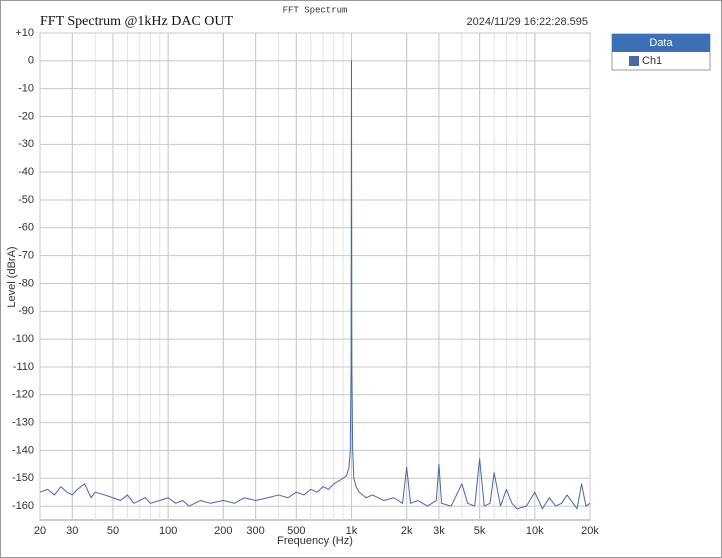 This screenshot has width=722, height=558. What do you see at coordinates (24, 33) in the screenshot?
I see `y-tick-label: +10` at bounding box center [24, 33].